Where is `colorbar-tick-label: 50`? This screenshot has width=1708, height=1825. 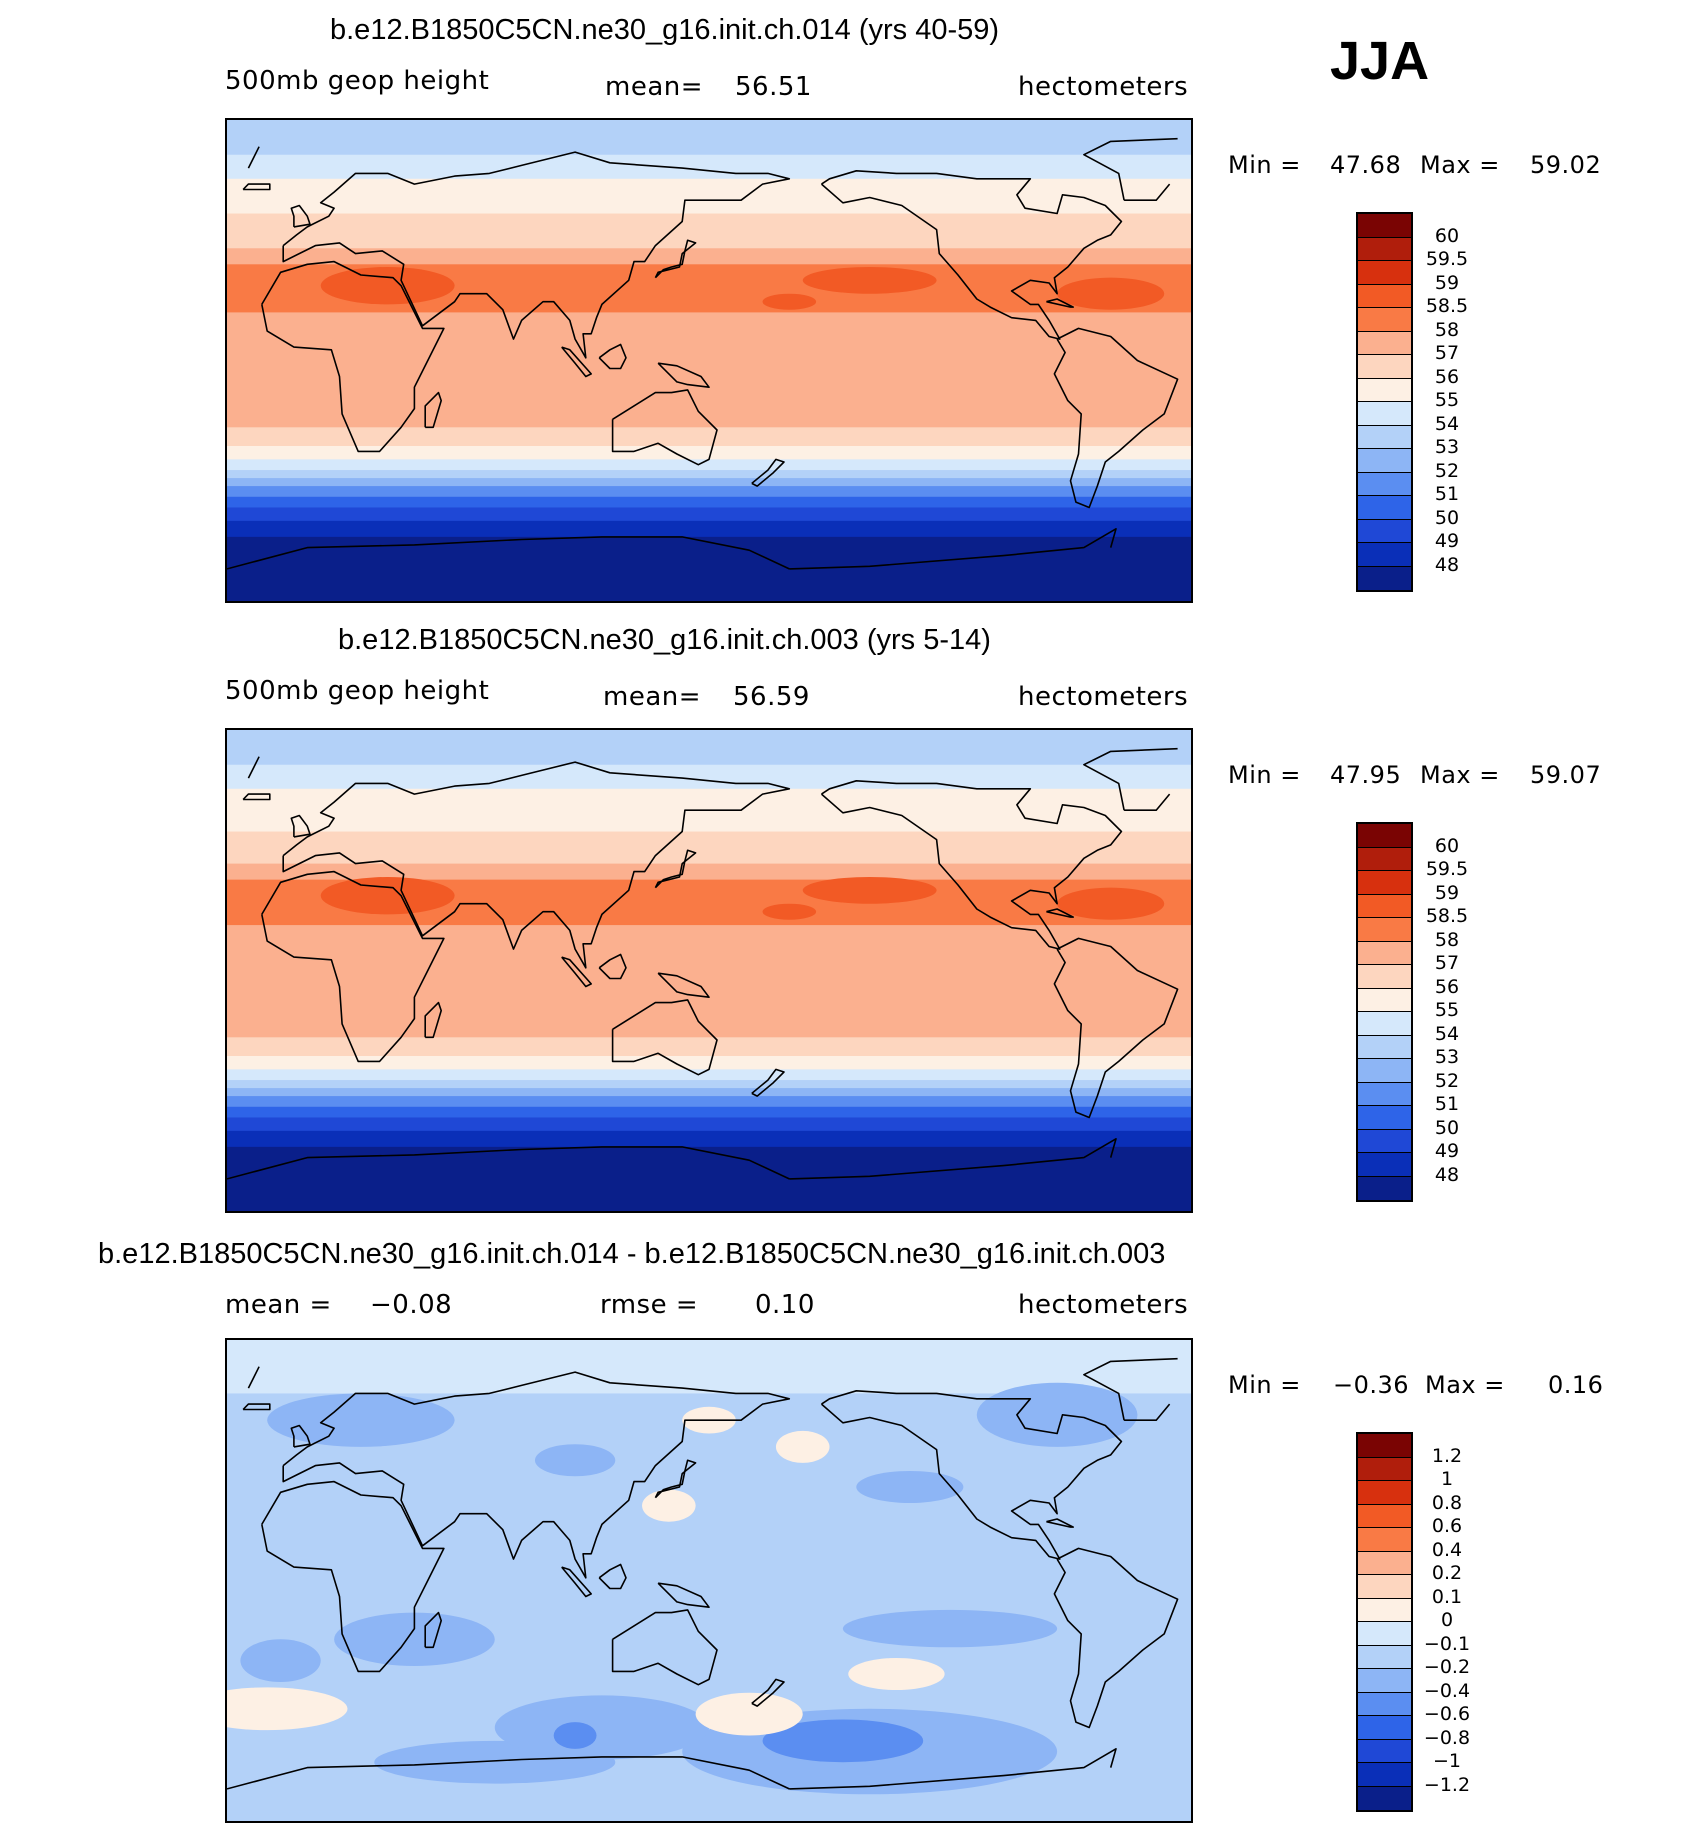 colorbar-tick-label: 50 is located at coordinates (1447, 1127).